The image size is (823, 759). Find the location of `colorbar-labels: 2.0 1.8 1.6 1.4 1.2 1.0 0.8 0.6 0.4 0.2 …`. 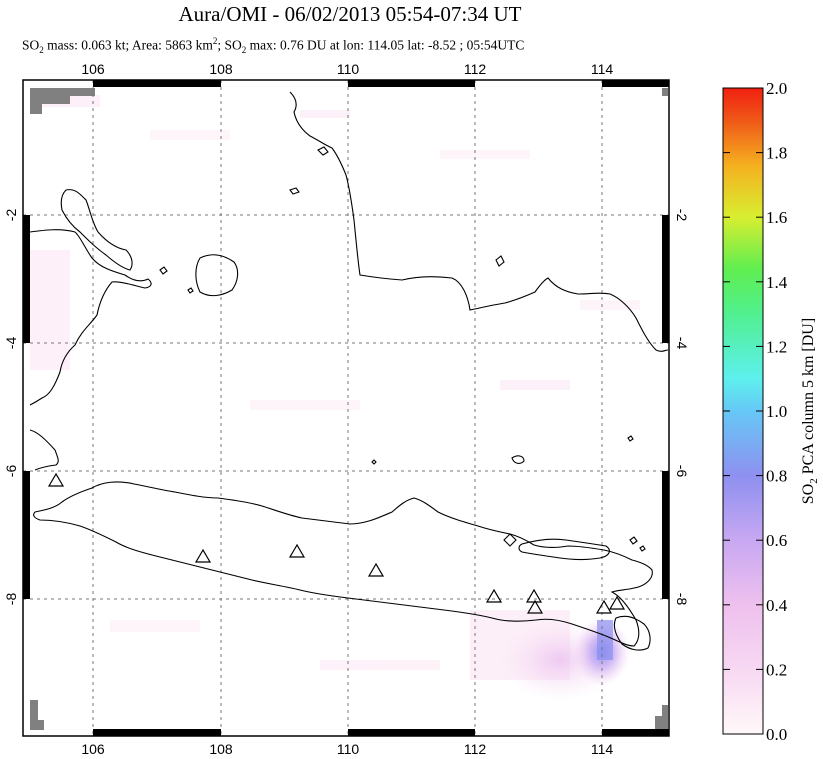

colorbar-labels: 2.0 1.8 1.6 1.4 1.2 1.0 0.8 0.6 0.4 0.2 … is located at coordinates (777, 411).